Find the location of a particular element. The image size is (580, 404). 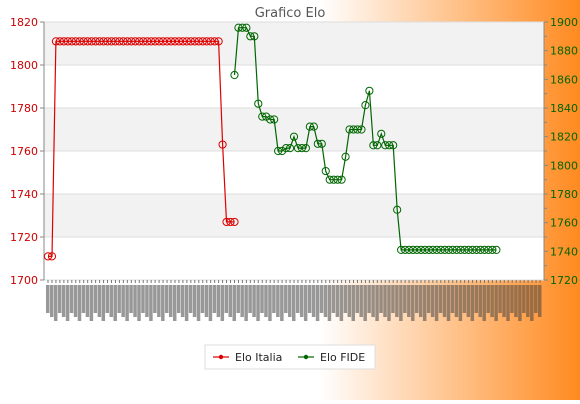

legend-label: Elo Italia is located at coordinates (258, 357).